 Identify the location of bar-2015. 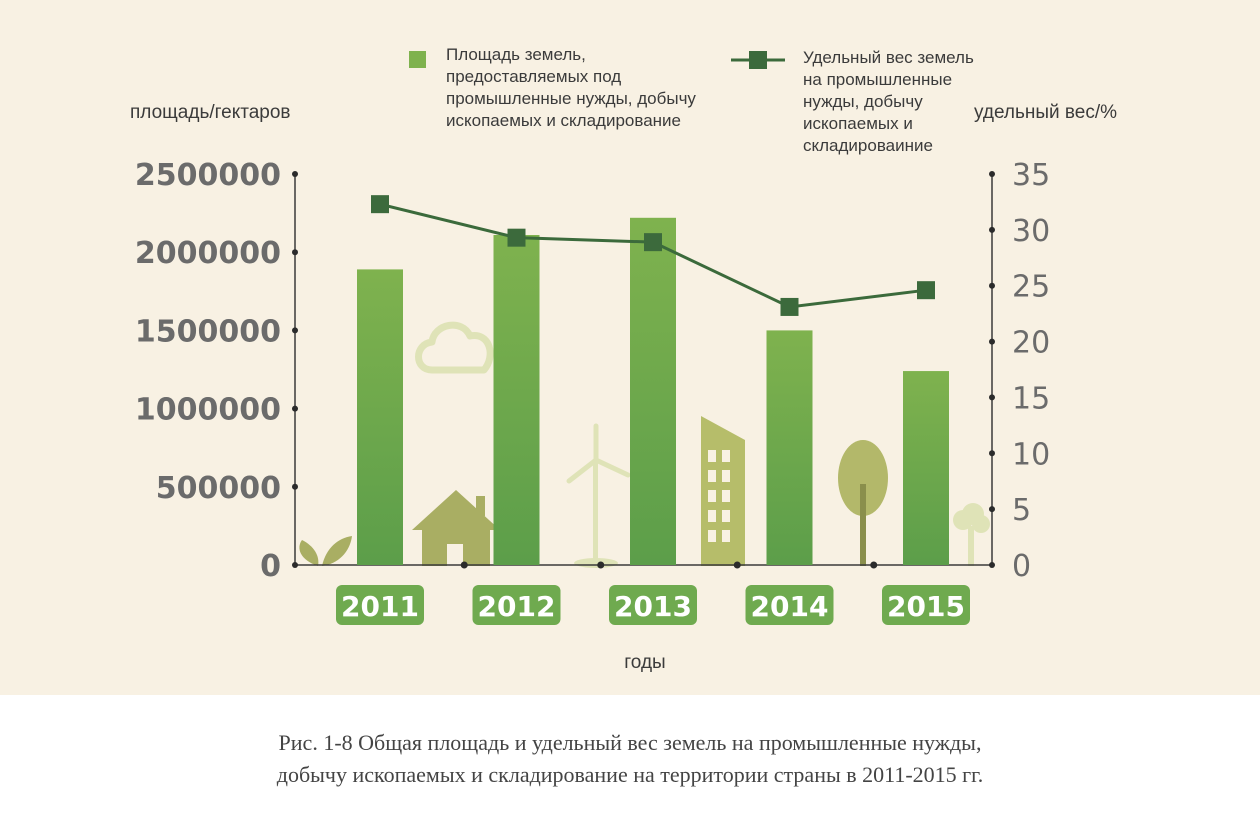
(926, 468).